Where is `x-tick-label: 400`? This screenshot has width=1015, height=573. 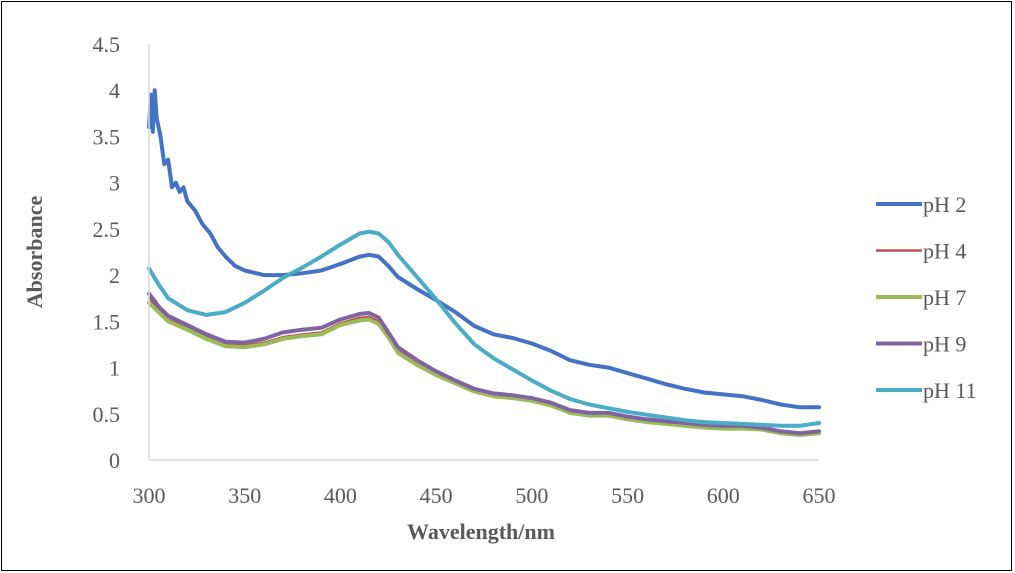
x-tick-label: 400 is located at coordinates (340, 495).